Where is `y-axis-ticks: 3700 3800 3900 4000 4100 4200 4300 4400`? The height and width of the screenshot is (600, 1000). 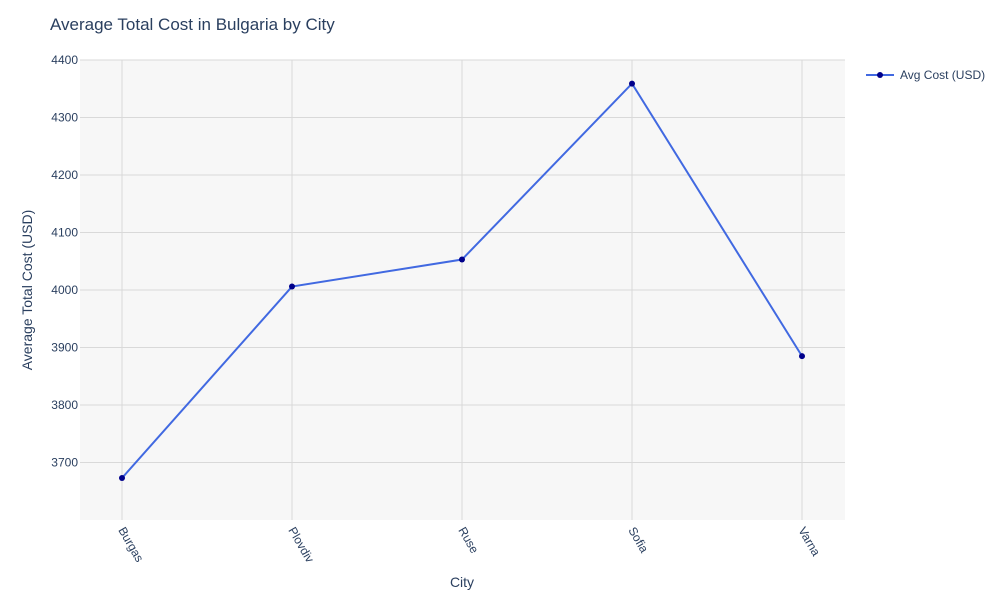 y-axis-ticks: 3700 3800 3900 4000 4100 4200 4300 4400 is located at coordinates (64, 261).